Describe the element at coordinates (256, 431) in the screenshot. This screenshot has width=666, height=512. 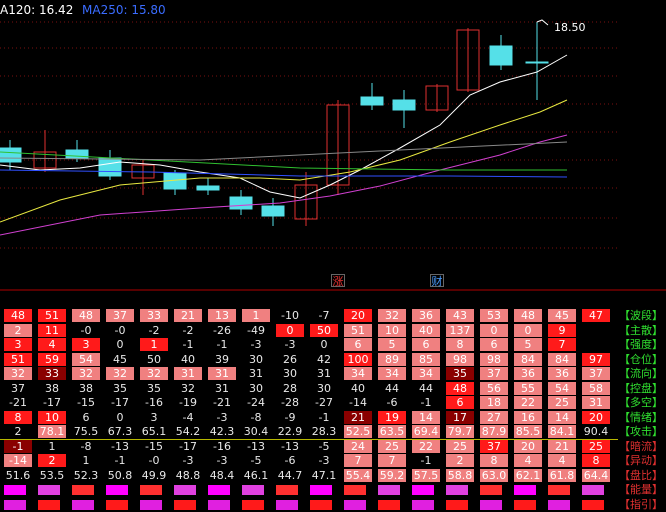
I see `indicator-cell: 30.4` at that location.